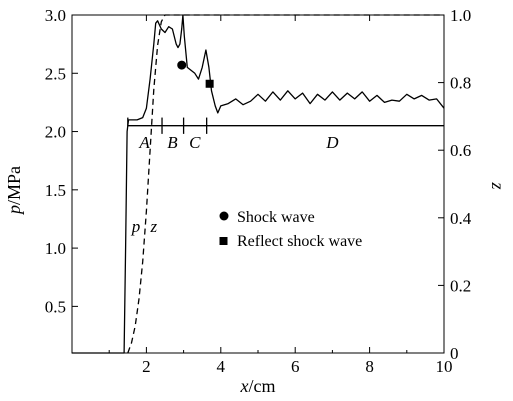 Image resolution: width=513 pixels, height=401 pixels. I want to click on y-left-tick-label: 0.5, so click(55, 306).